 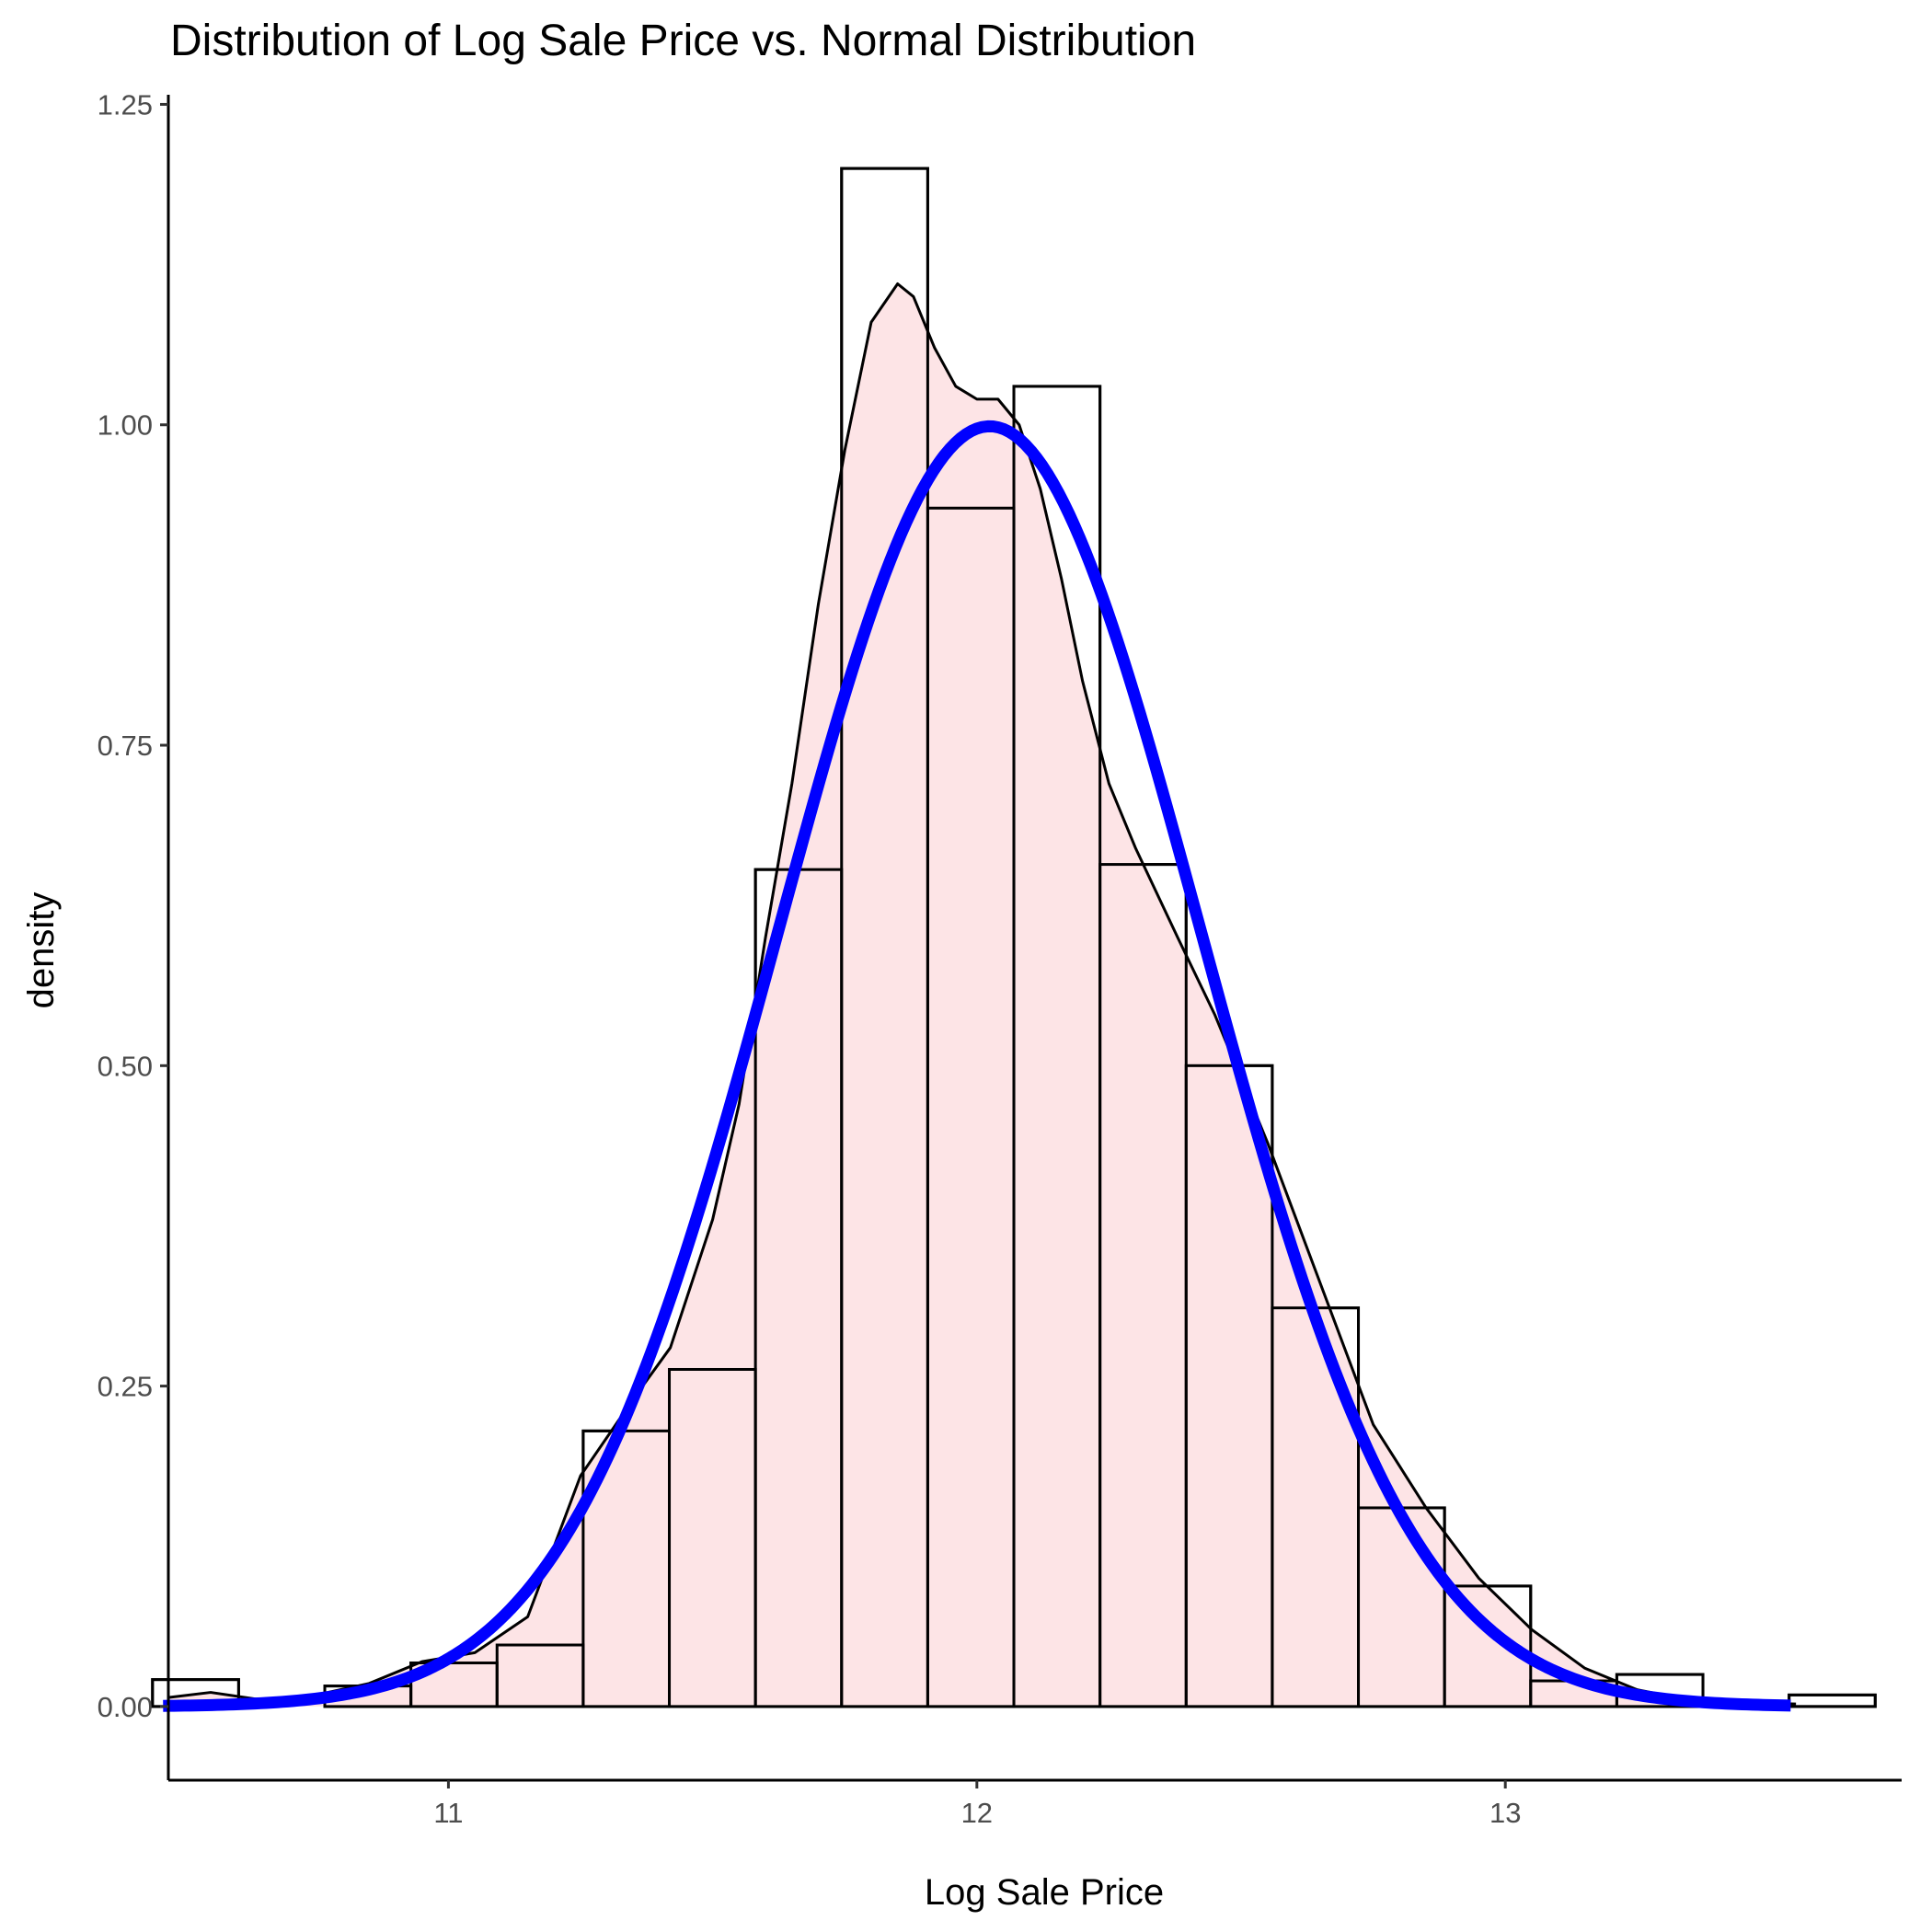 I want to click on x-axis-ticks: 11 12 13, so click(x=977, y=1804).